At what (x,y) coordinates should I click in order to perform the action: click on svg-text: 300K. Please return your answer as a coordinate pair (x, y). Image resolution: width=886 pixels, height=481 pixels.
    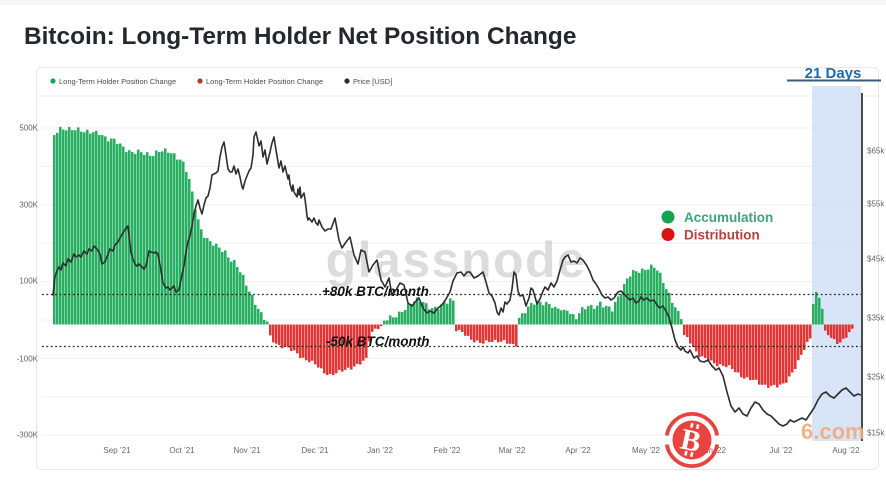
    Looking at the image, I should click on (28, 205).